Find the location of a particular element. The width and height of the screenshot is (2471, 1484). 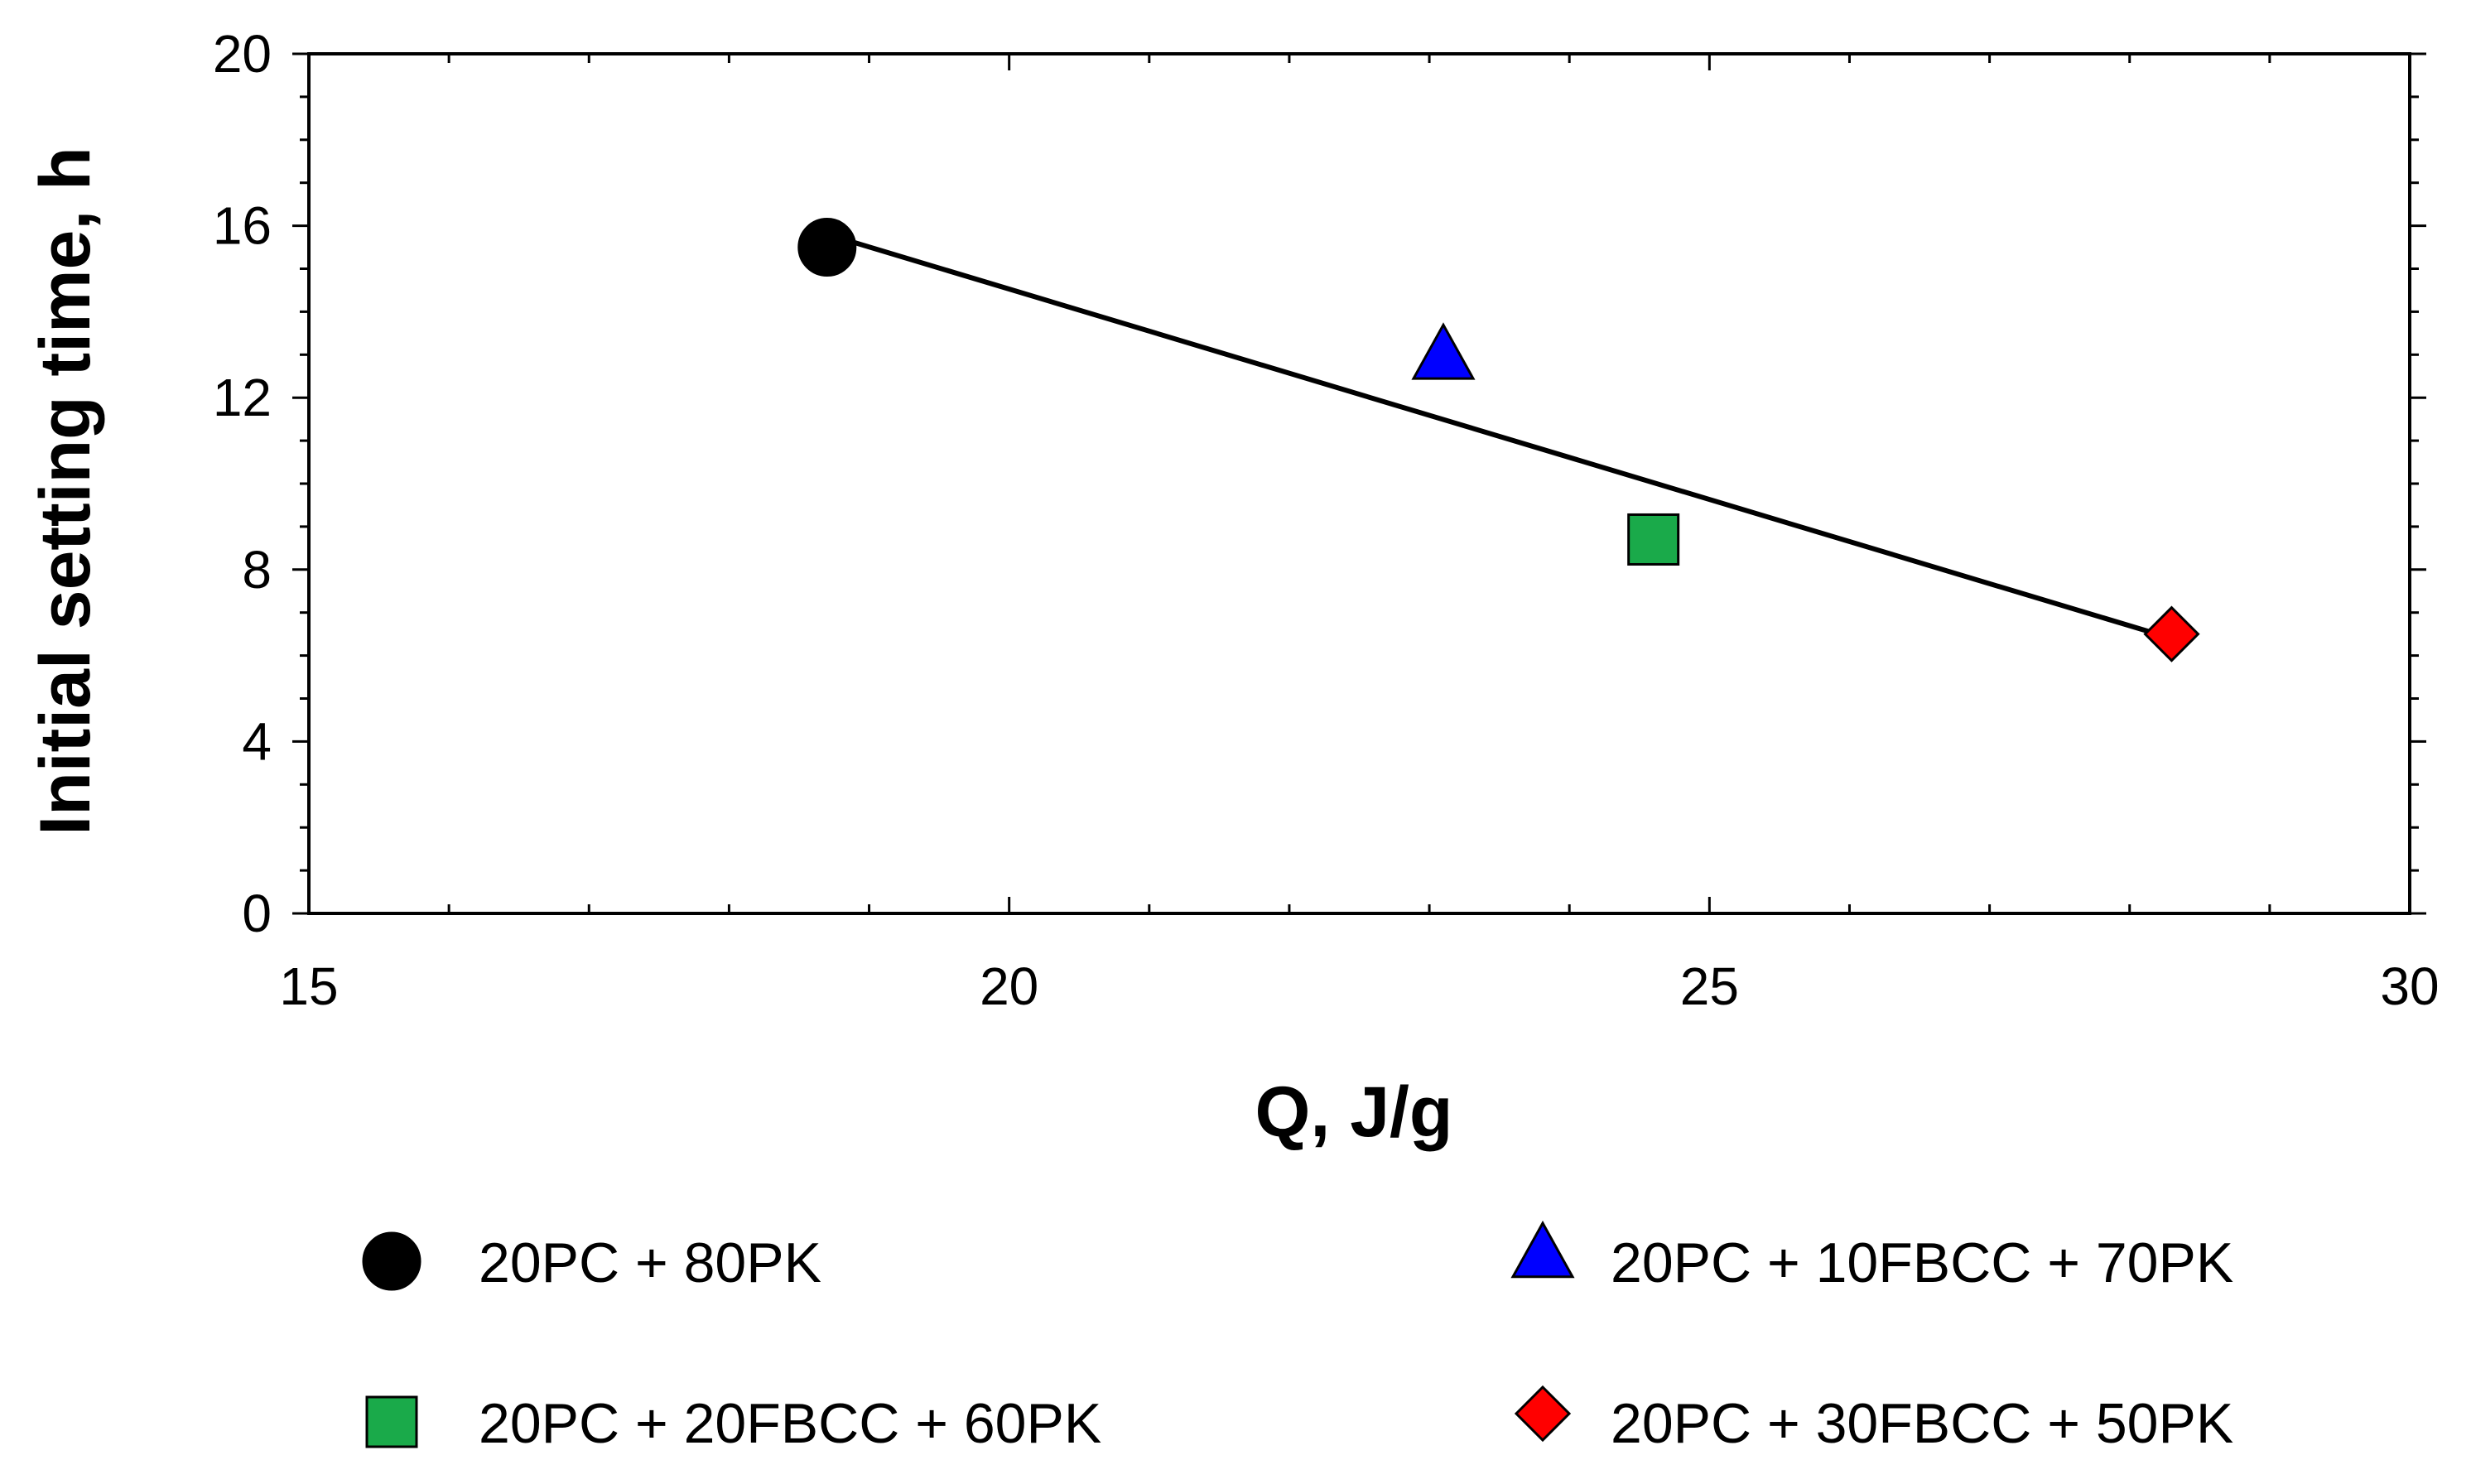

y-tick-label: 12 is located at coordinates (242, 397).